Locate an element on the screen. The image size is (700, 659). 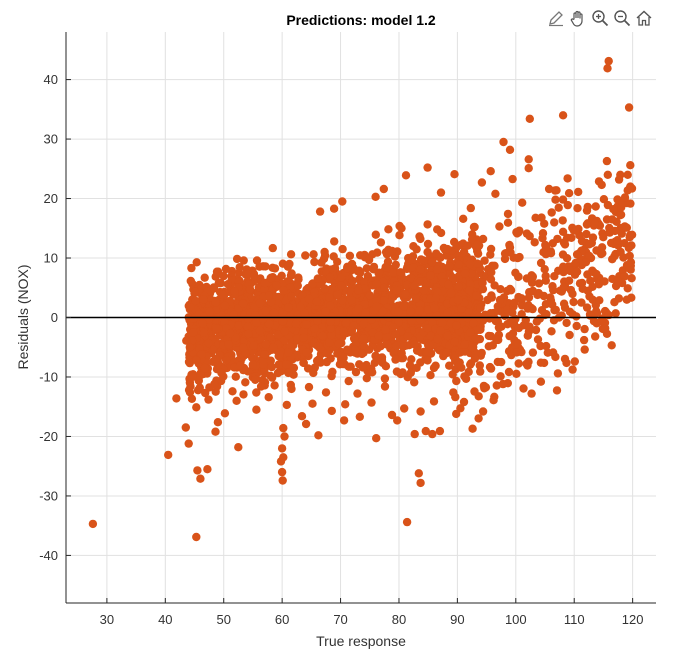
zoom-out-button is located at coordinates (622, 18).